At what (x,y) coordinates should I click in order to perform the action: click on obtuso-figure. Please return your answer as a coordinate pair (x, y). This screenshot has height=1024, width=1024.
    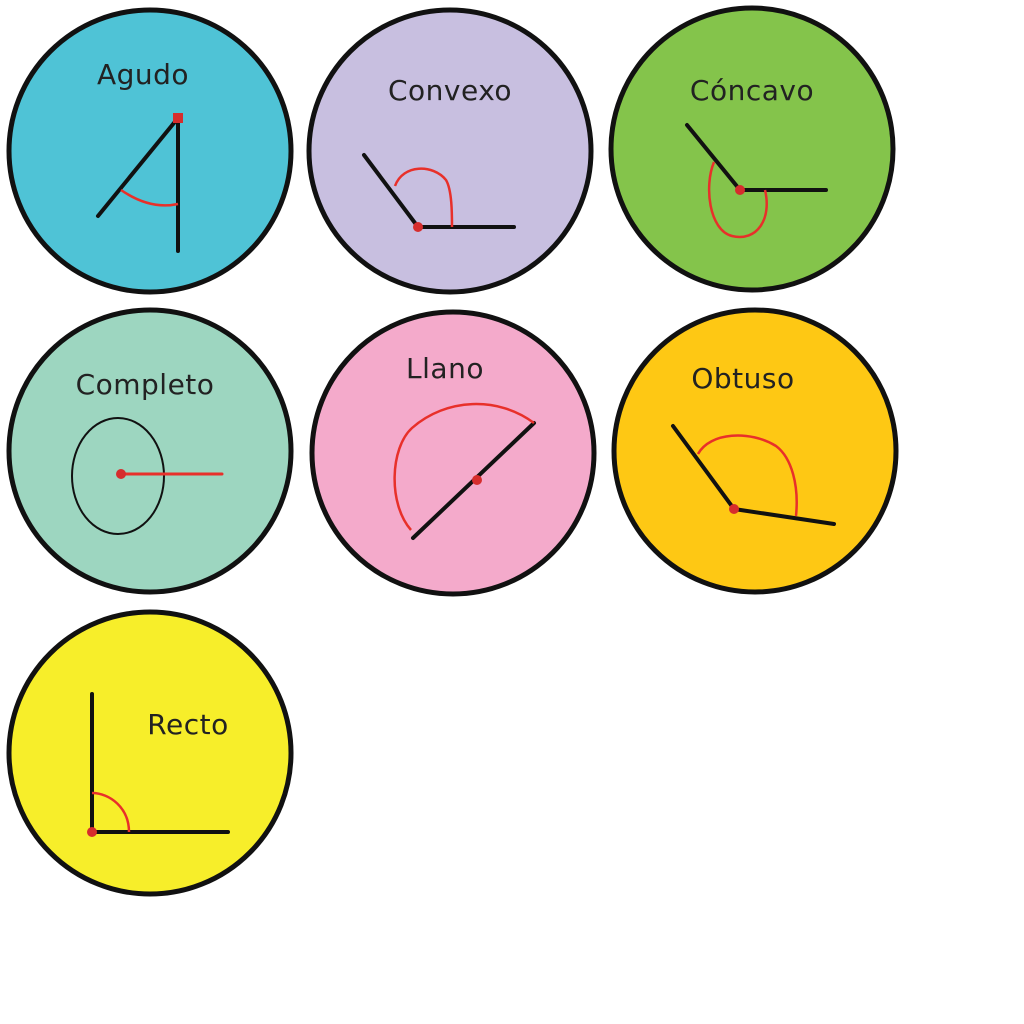
    Looking at the image, I should click on (755, 451).